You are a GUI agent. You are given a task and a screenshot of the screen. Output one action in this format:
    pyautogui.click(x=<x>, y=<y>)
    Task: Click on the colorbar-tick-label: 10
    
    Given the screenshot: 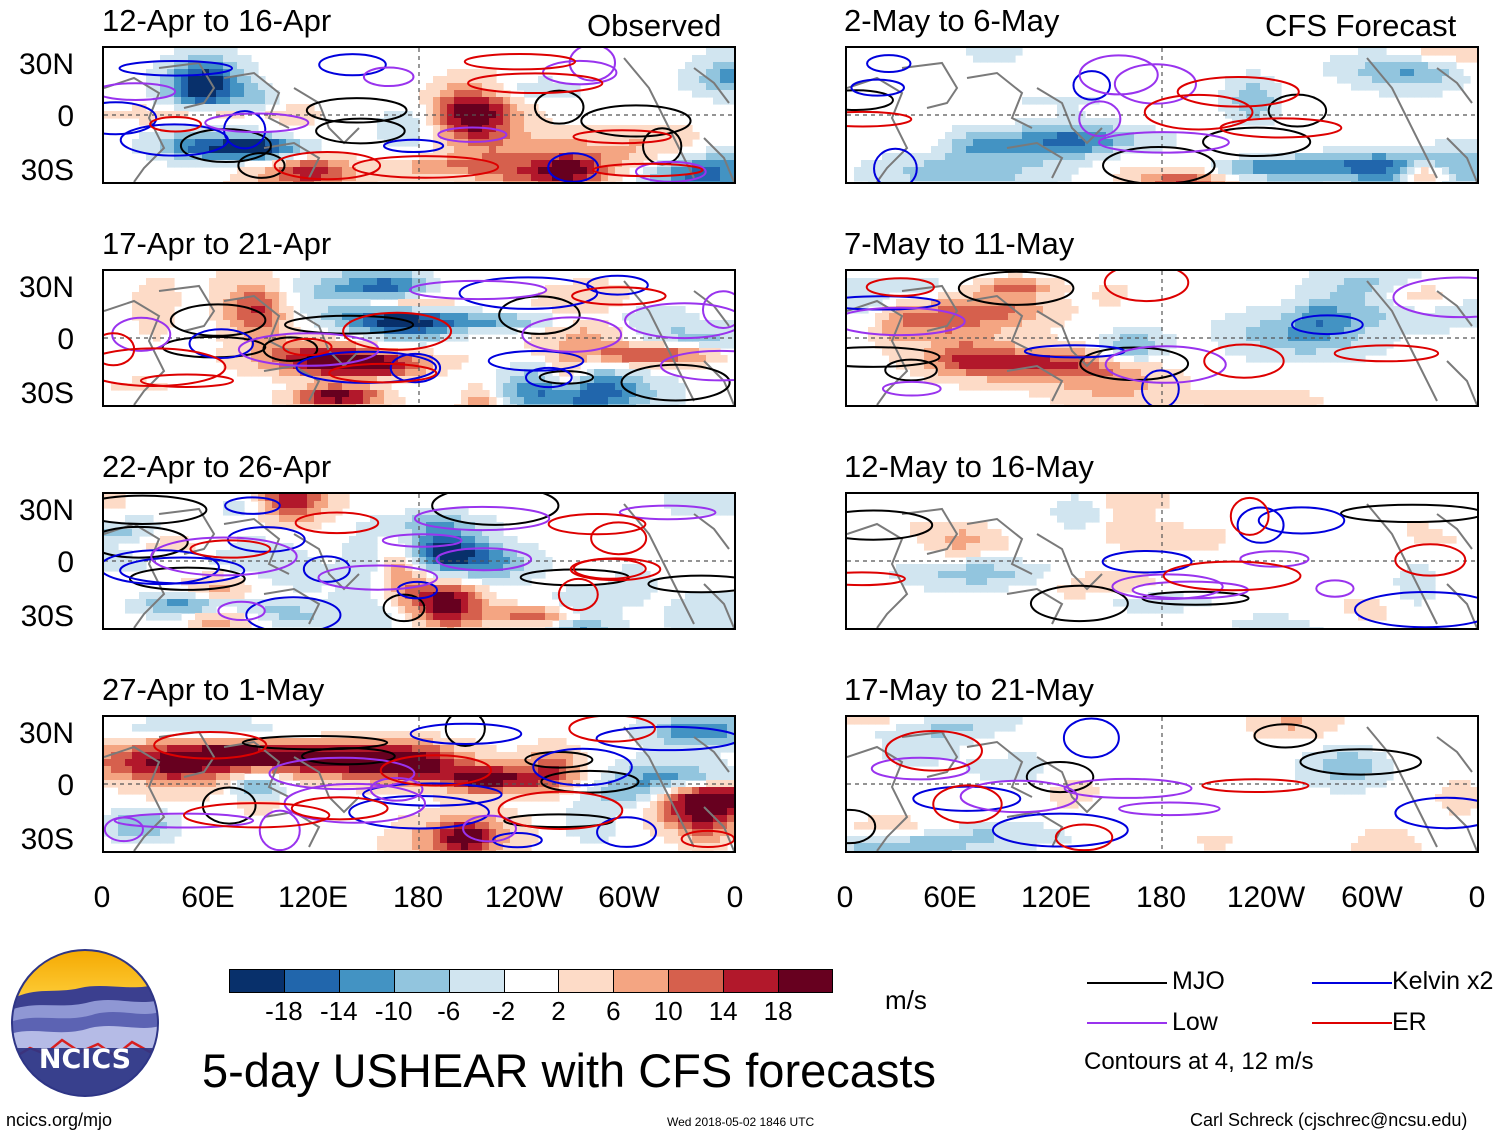 What is the action you would take?
    pyautogui.click(x=668, y=1011)
    